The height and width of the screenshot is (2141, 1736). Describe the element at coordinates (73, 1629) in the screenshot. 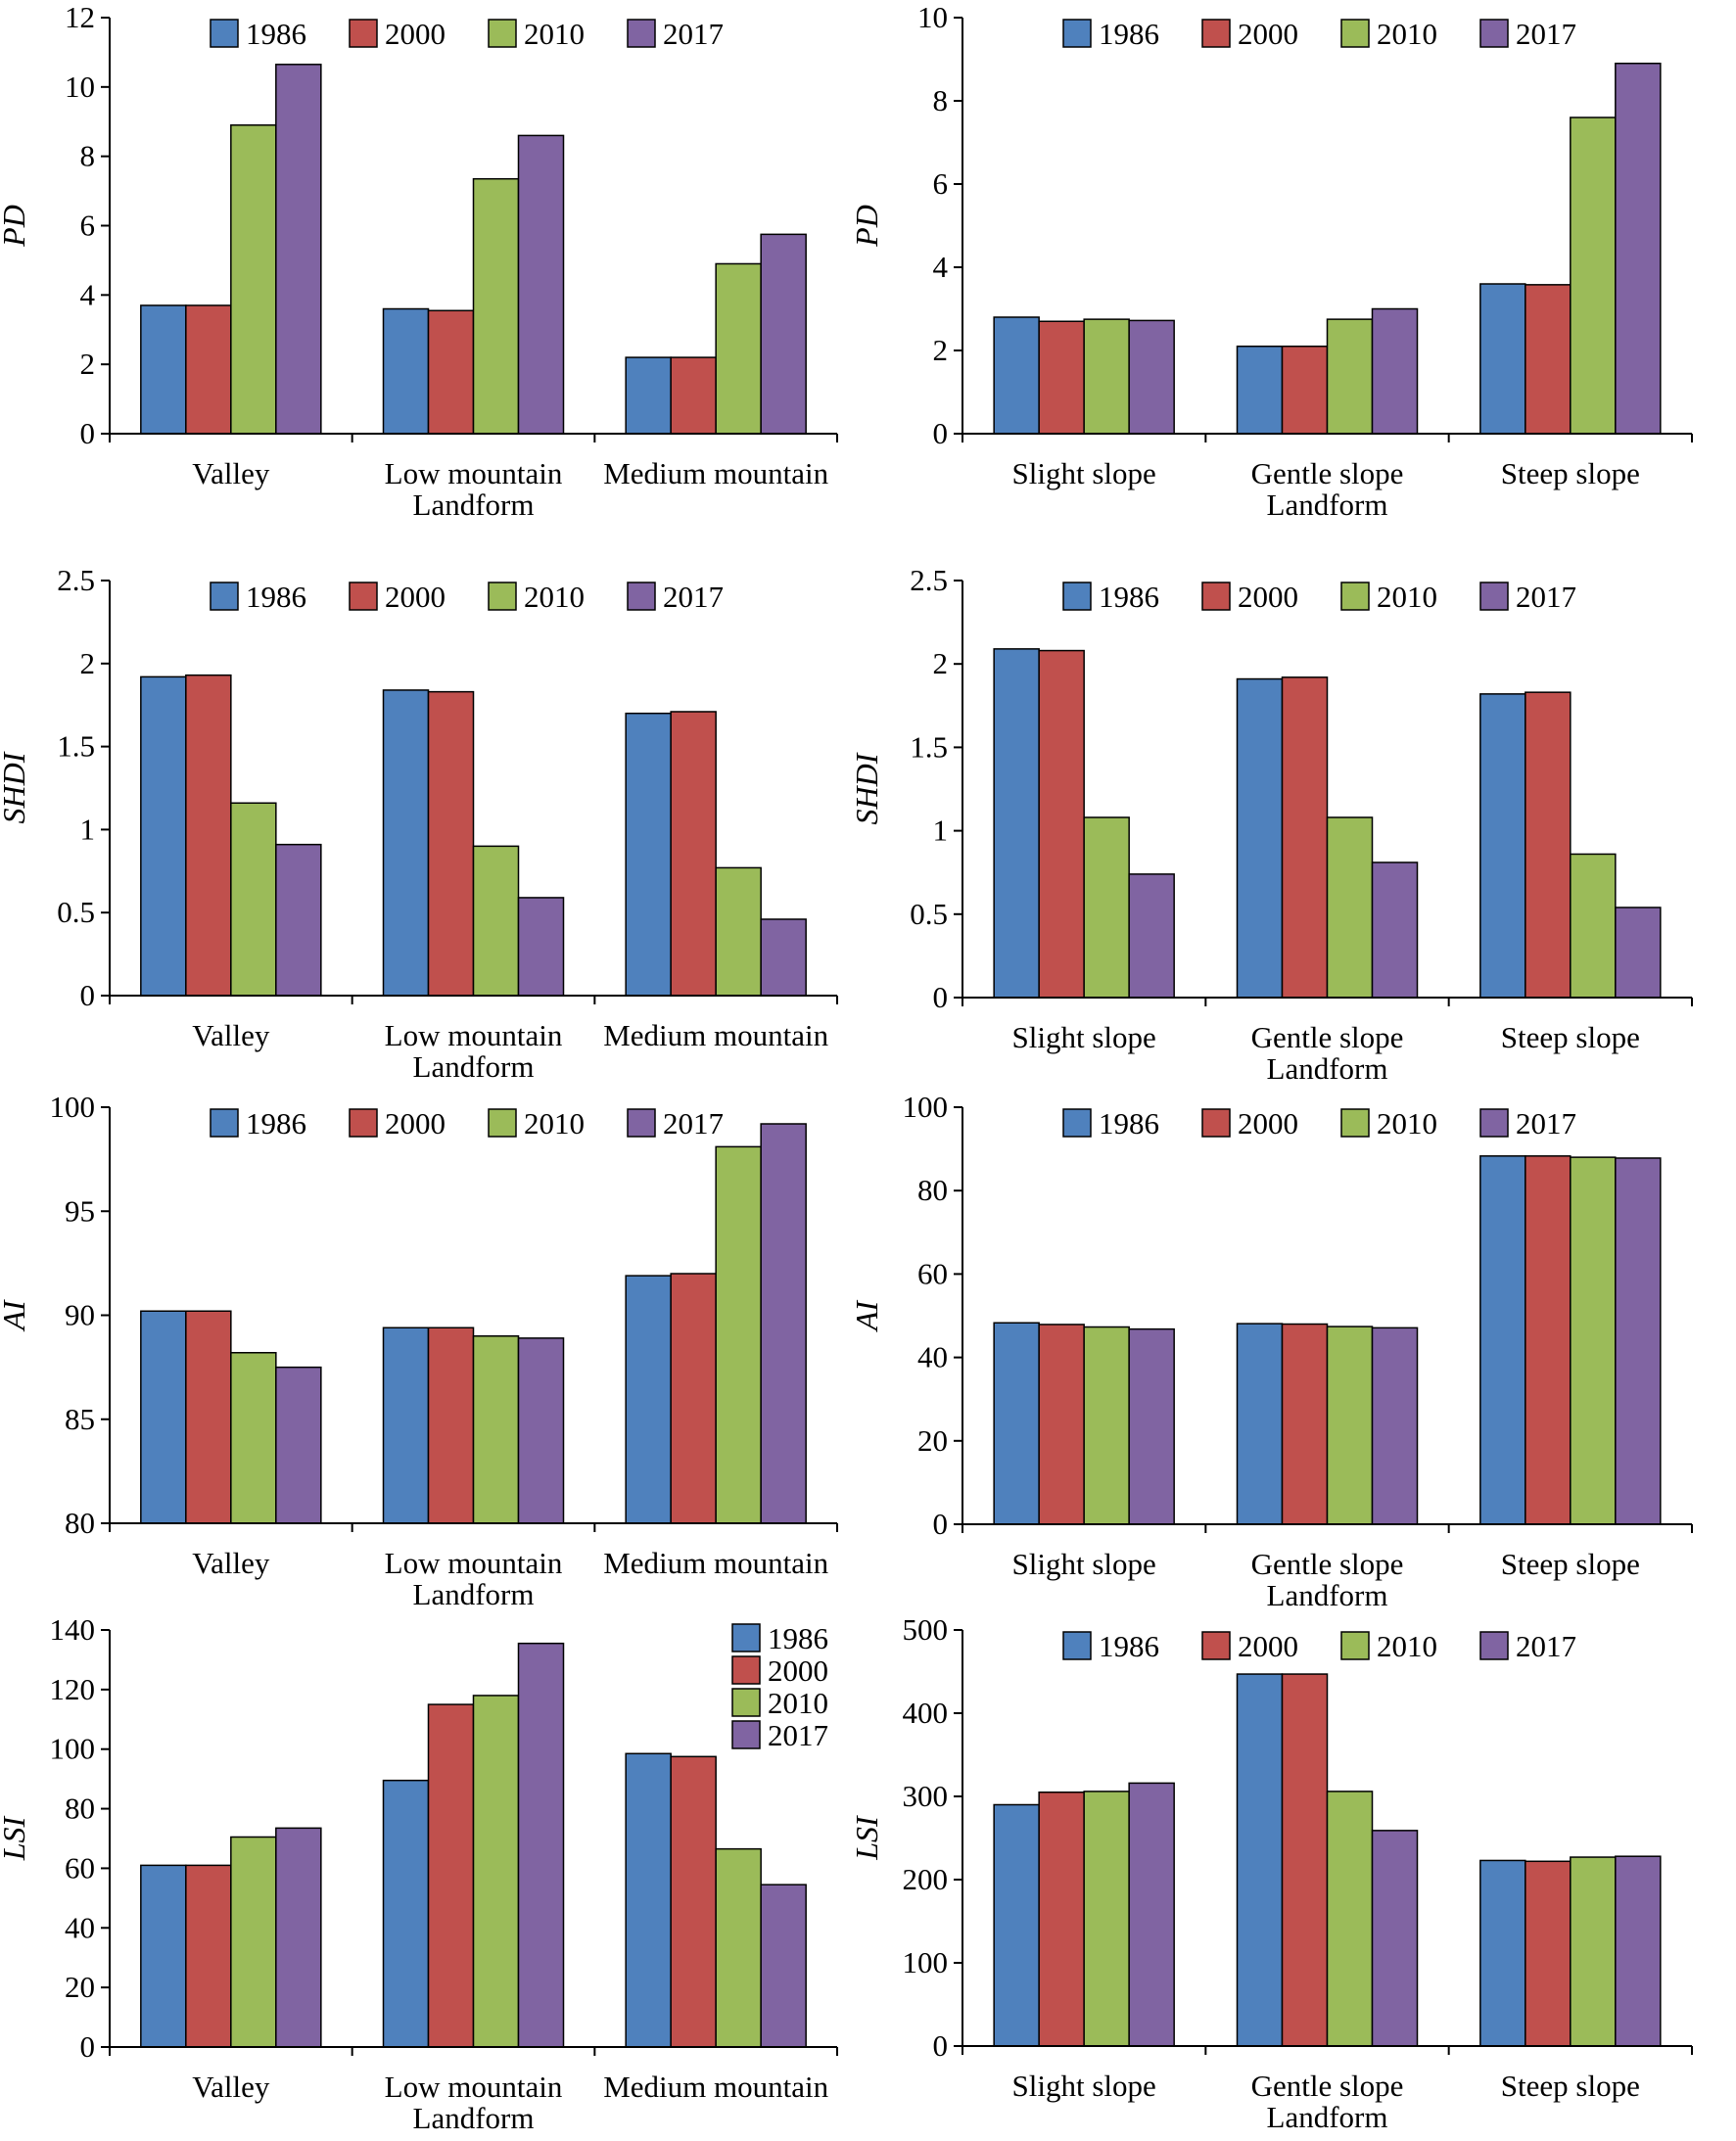

I see `y-tick-label: 140` at that location.